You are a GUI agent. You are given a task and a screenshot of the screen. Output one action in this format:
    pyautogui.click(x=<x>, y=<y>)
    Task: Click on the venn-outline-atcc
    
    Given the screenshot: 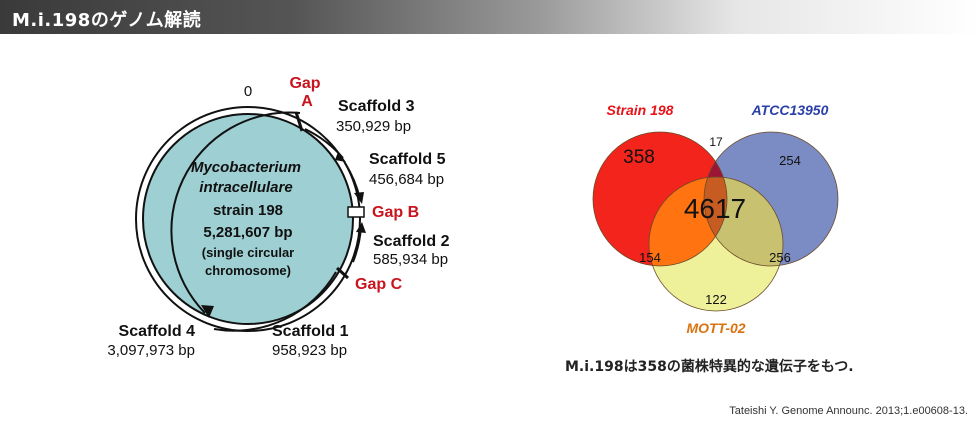 What is the action you would take?
    pyautogui.click(x=771, y=199)
    